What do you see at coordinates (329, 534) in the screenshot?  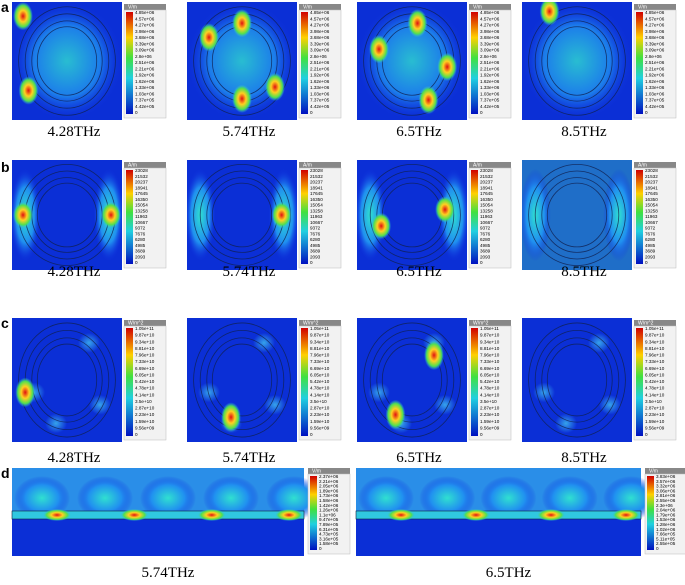 I see `colorbar-tick-label: 4.73e+05` at bounding box center [329, 534].